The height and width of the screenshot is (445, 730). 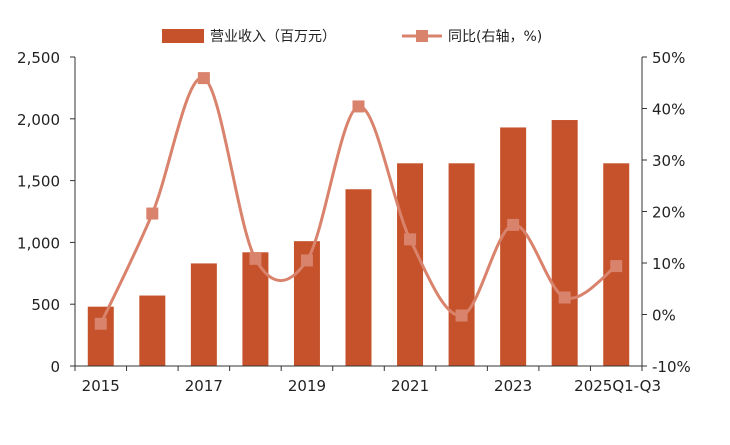 What do you see at coordinates (668, 110) in the screenshot?
I see `right-tick-label: 40%` at bounding box center [668, 110].